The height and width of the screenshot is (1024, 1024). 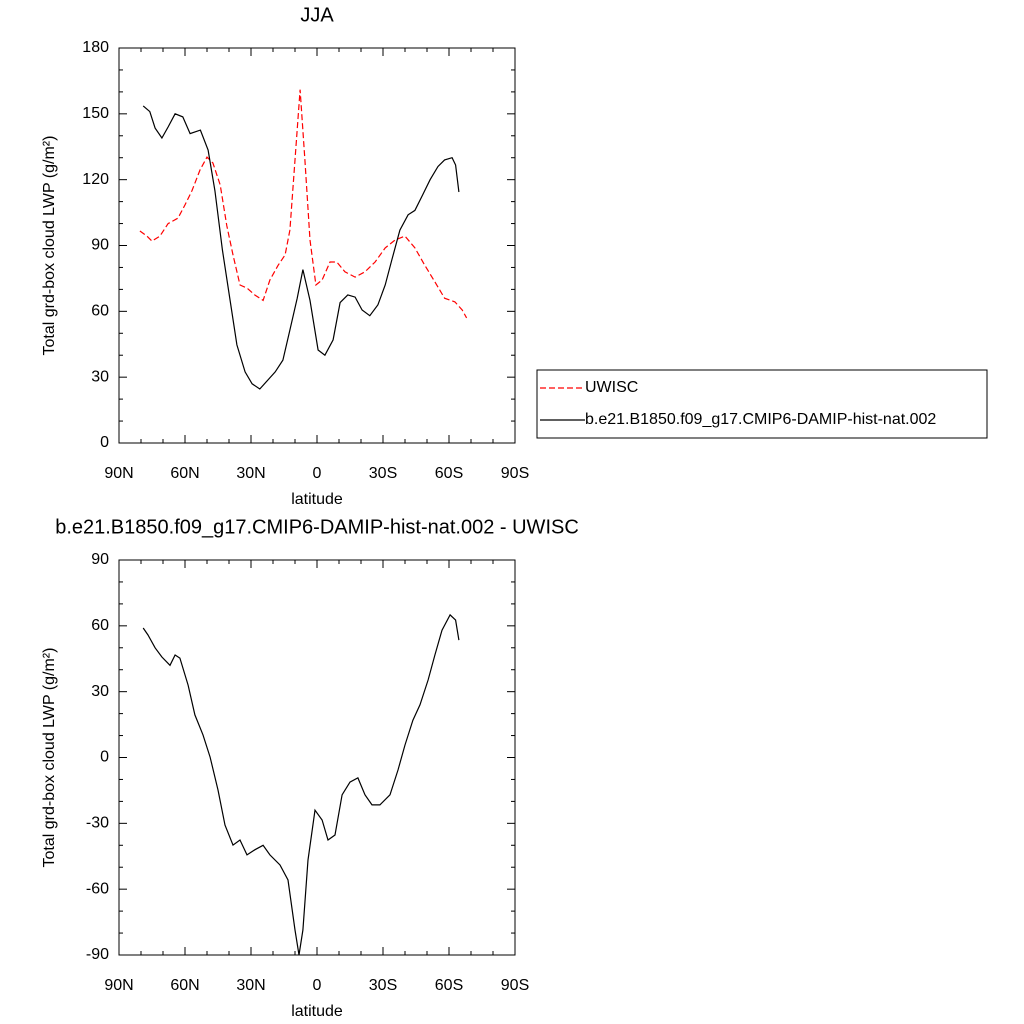 I want to click on y-tick-label: 180, so click(x=95, y=47).